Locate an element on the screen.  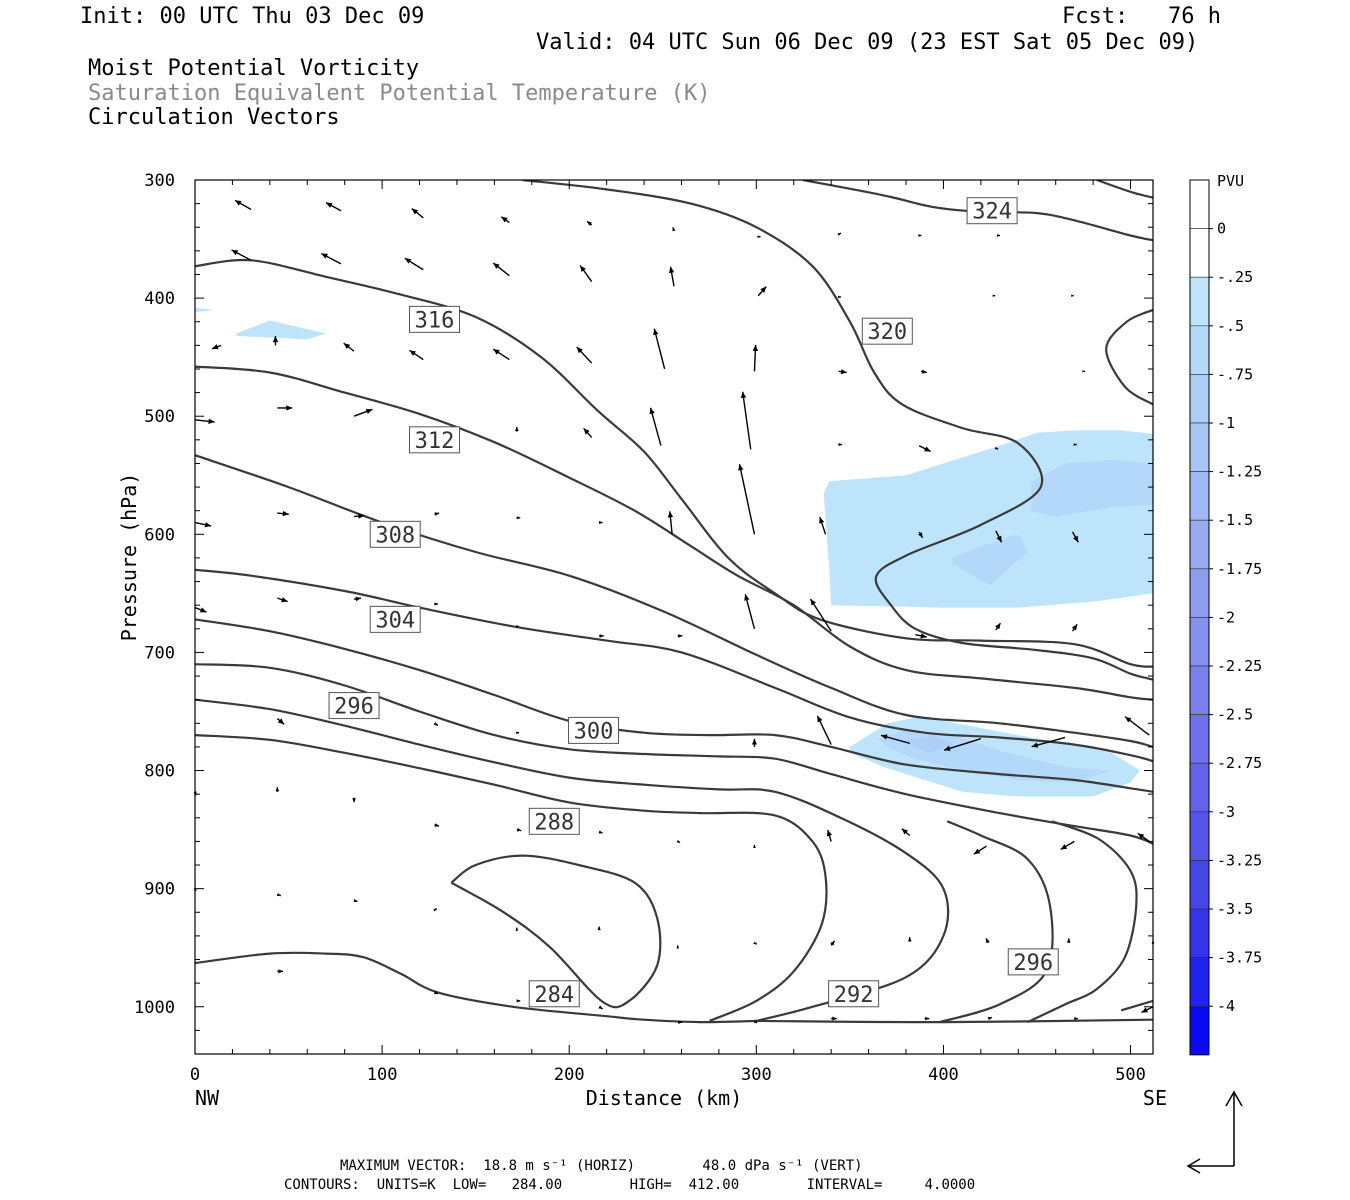
colorbar-label: -3.75 is located at coordinates (1239, 958).